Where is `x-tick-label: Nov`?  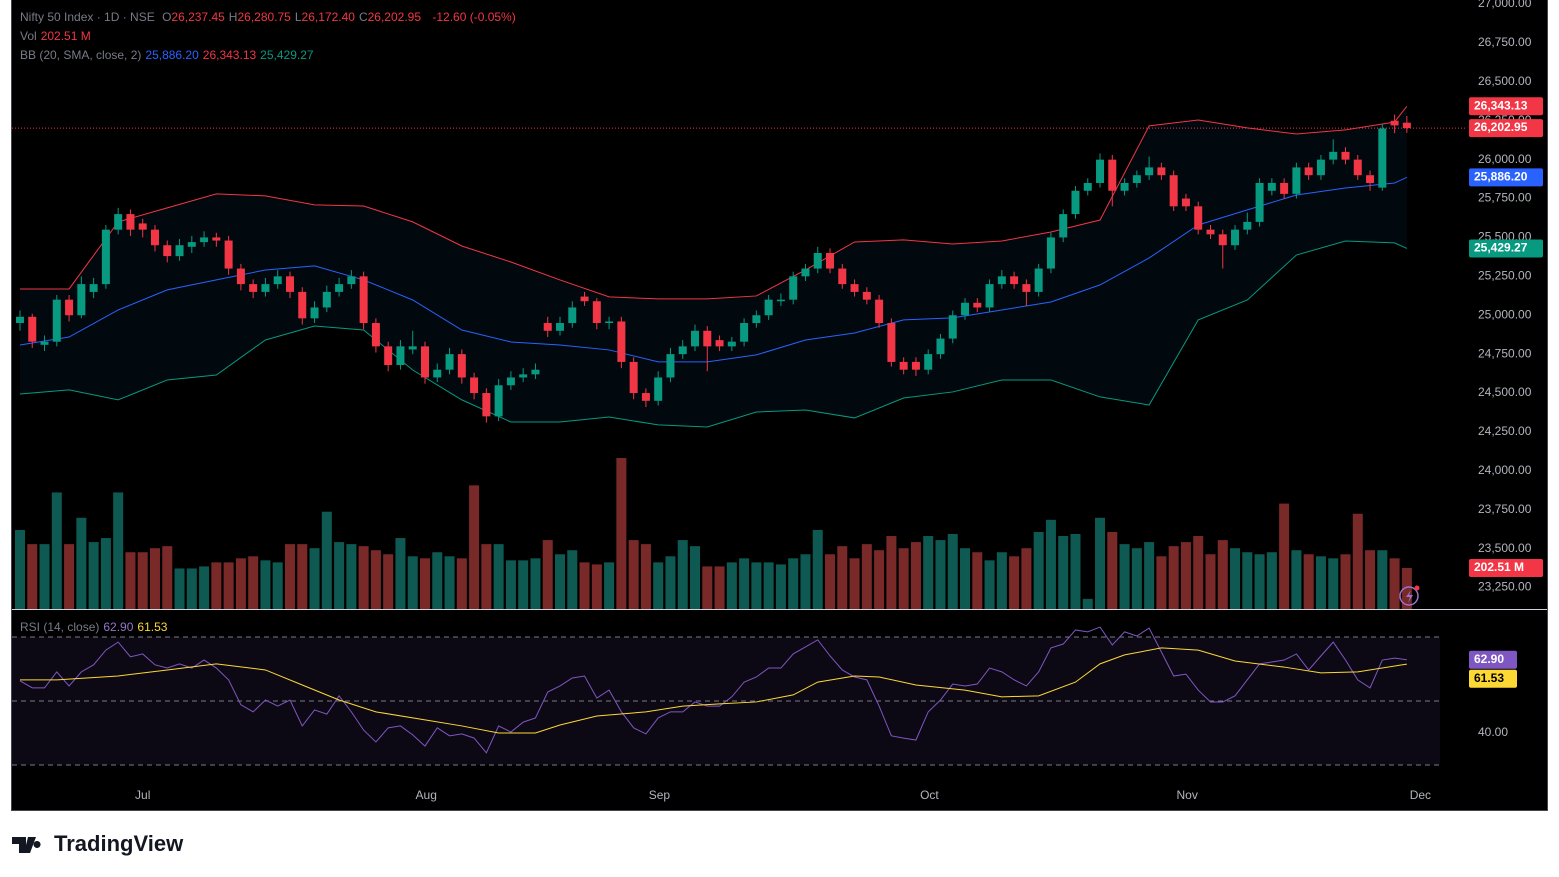
x-tick-label: Nov is located at coordinates (1186, 795).